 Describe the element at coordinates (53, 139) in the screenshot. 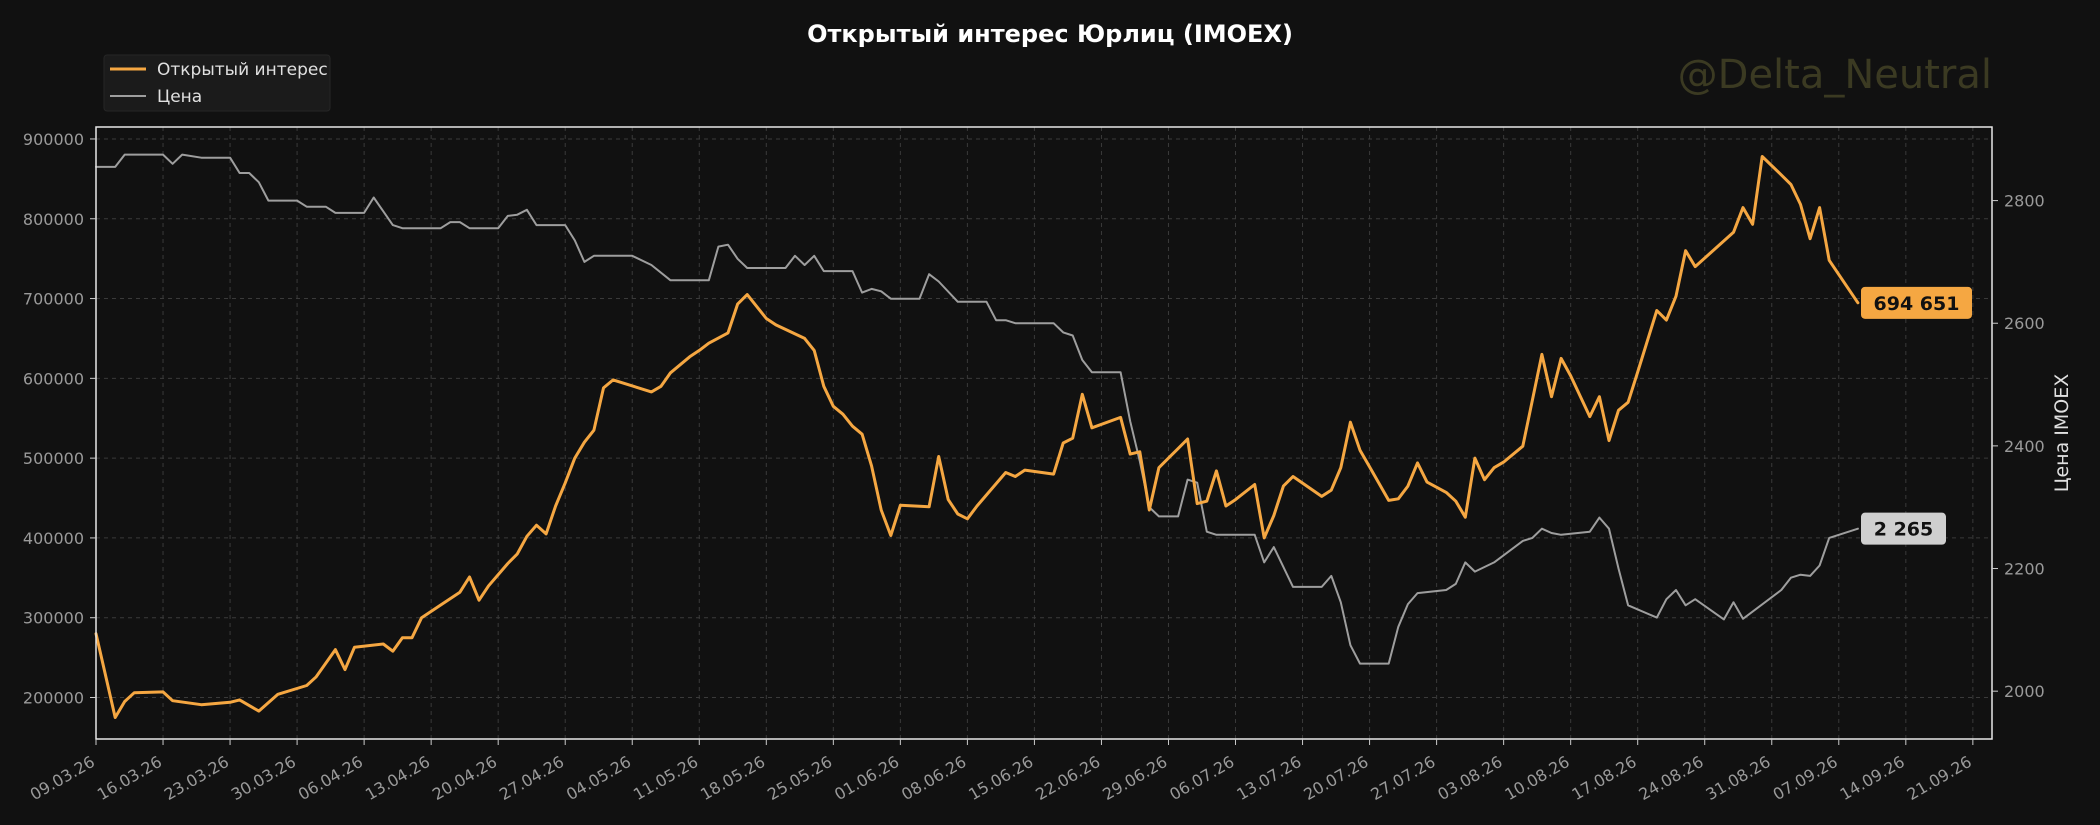

I see `y-left-tick-label: 900000` at that location.